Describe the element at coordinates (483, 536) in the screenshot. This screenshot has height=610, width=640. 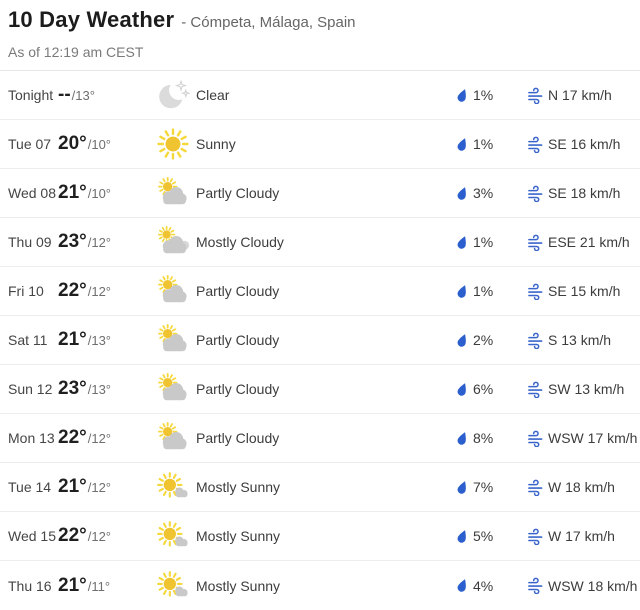
I see `precipitation-value: 5%` at that location.